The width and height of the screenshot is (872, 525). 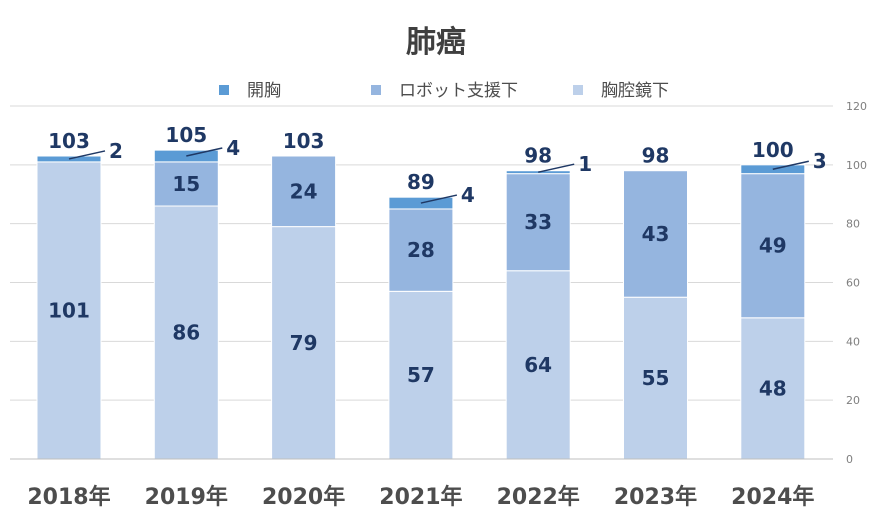 What do you see at coordinates (436, 42) in the screenshot?
I see `chart-title: 肺癌` at bounding box center [436, 42].